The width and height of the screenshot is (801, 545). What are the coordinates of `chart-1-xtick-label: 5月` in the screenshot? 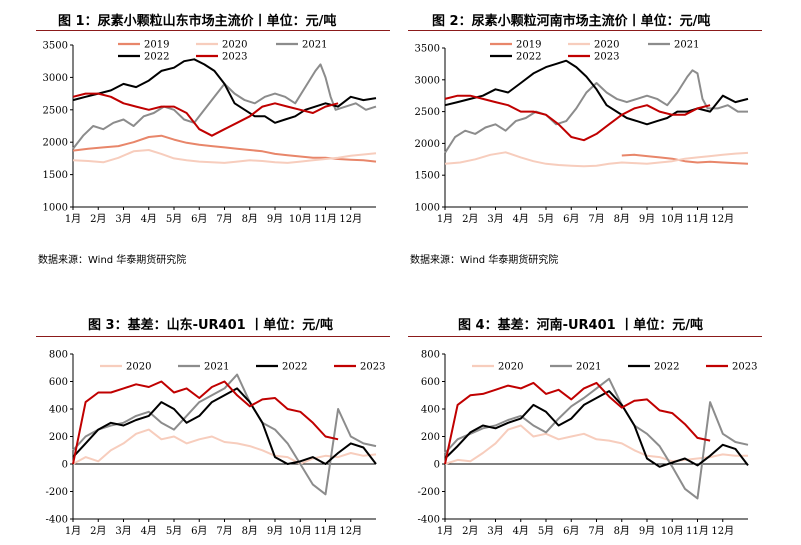 It's located at (174, 219).